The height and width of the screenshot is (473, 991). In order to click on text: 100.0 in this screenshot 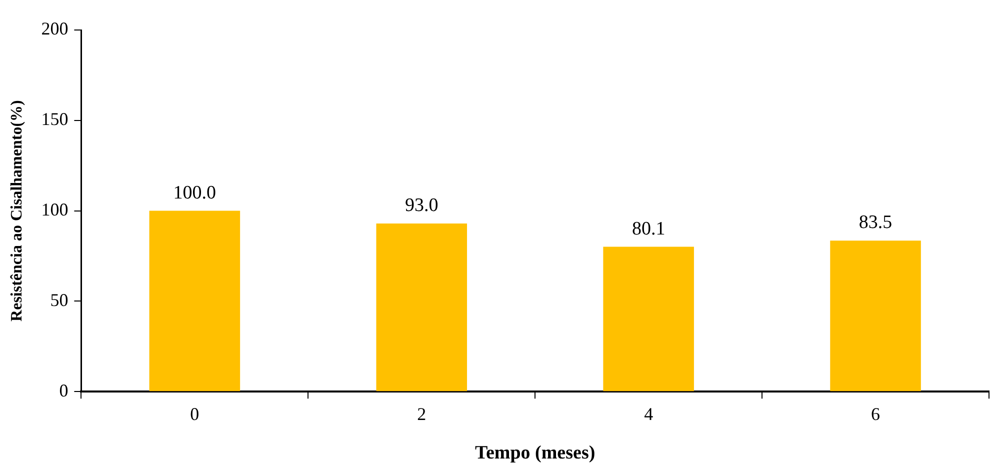, I will do `click(194, 193)`.